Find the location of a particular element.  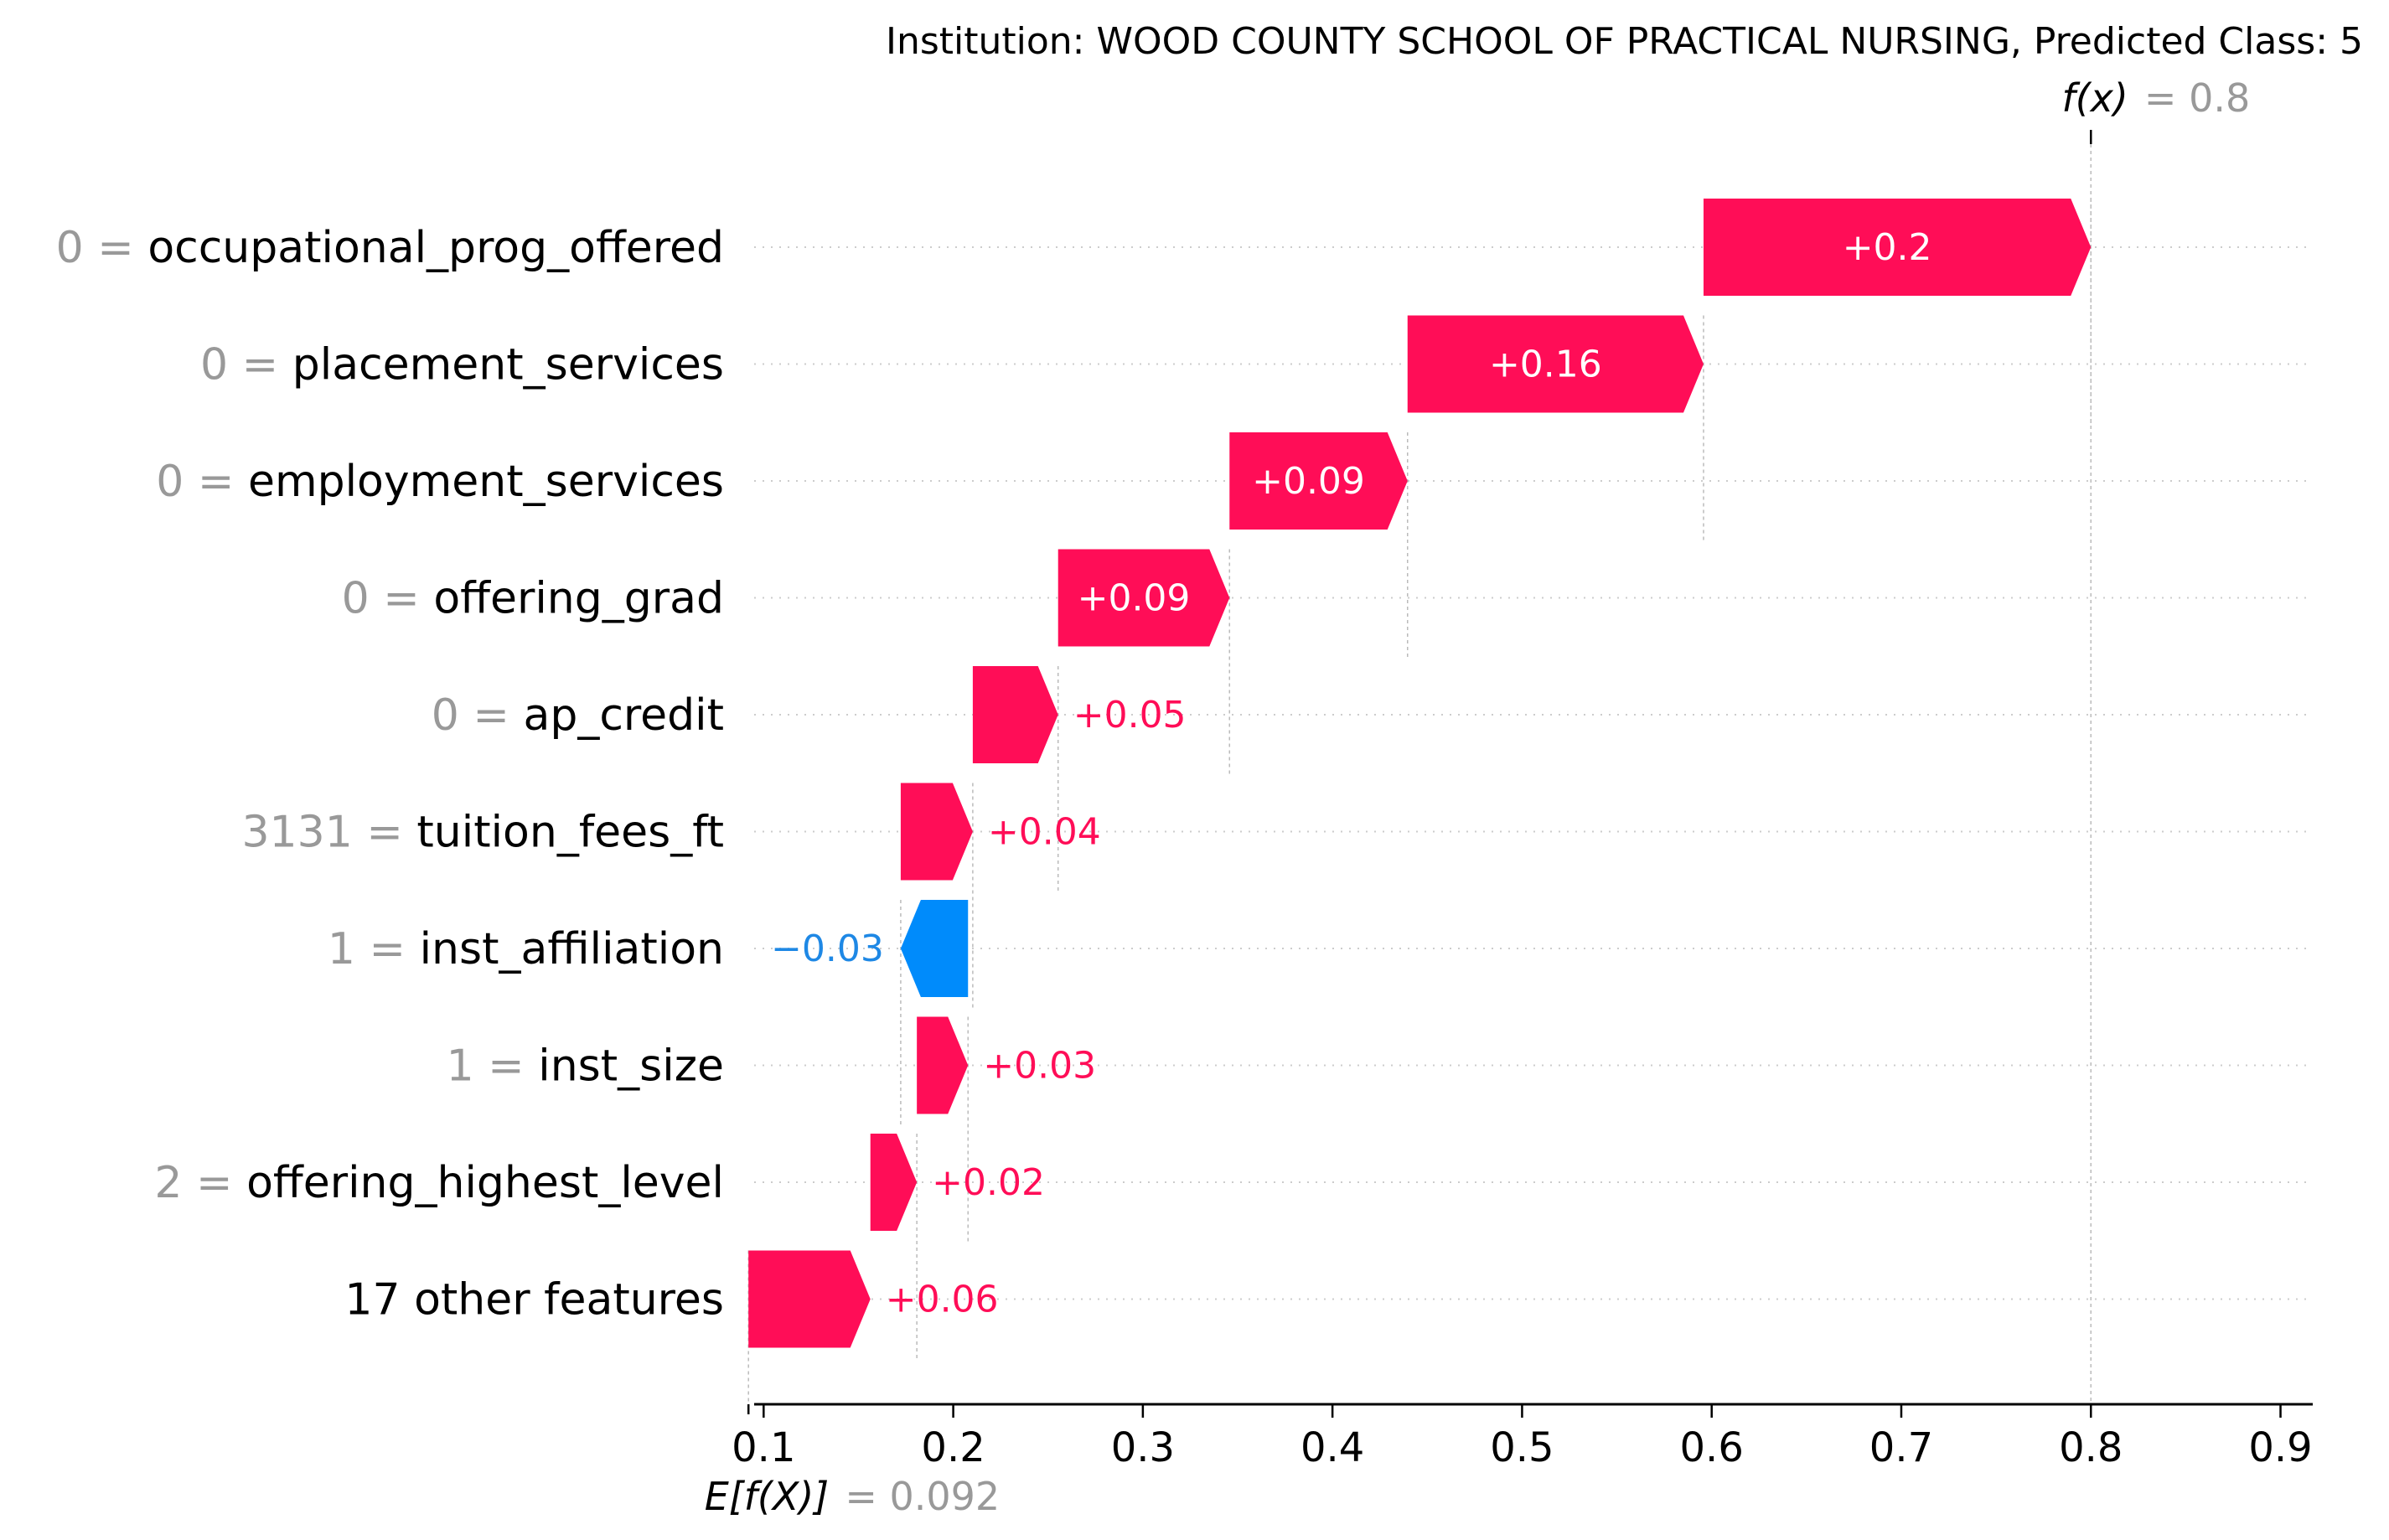

feature-value: 2 = is located at coordinates (200, 1183).